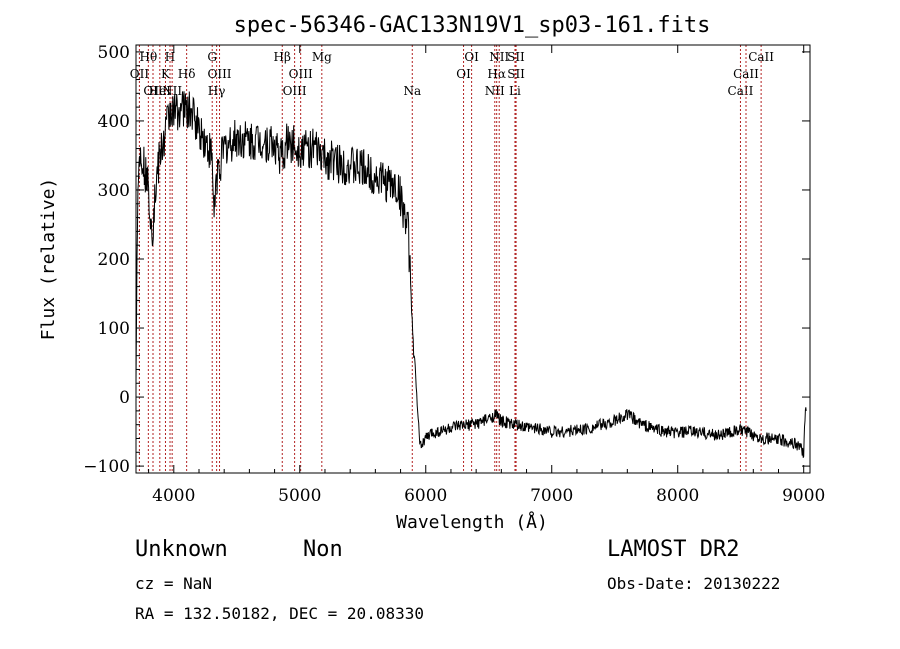 This screenshot has width=900, height=649. What do you see at coordinates (172, 91) in the screenshot?
I see `line-label-6: NII` at bounding box center [172, 91].